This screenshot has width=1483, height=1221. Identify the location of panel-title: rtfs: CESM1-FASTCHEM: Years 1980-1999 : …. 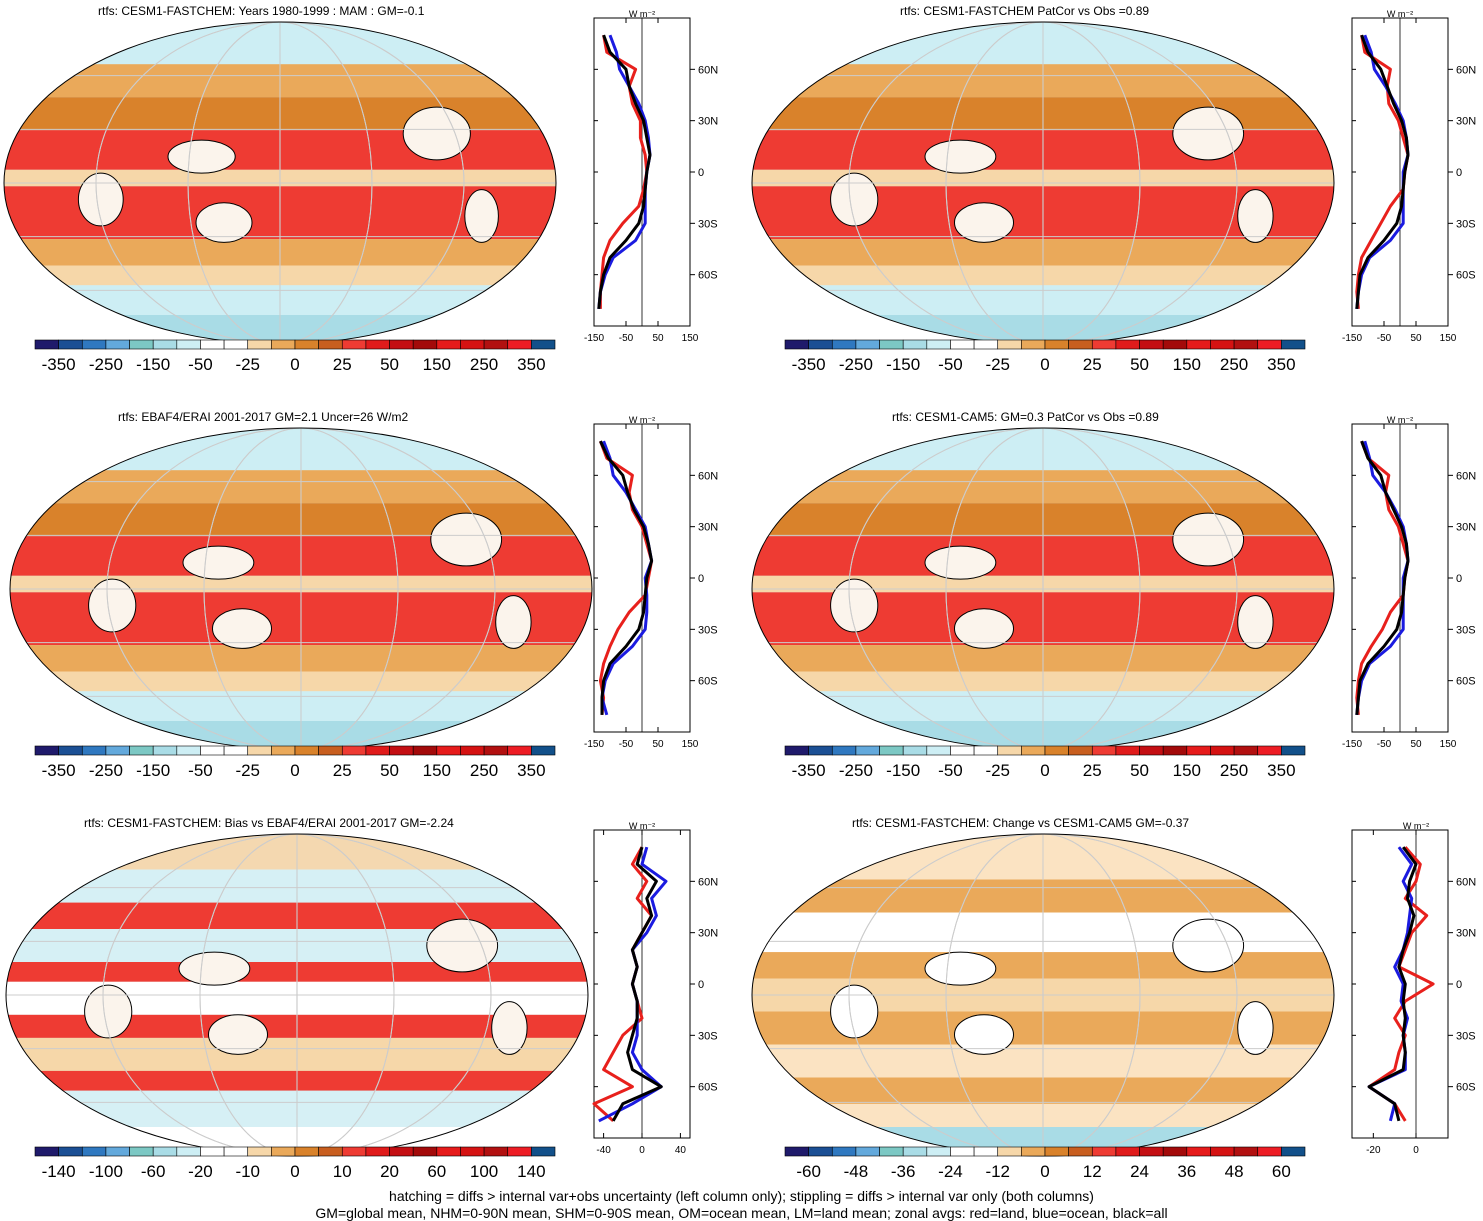
(261, 11).